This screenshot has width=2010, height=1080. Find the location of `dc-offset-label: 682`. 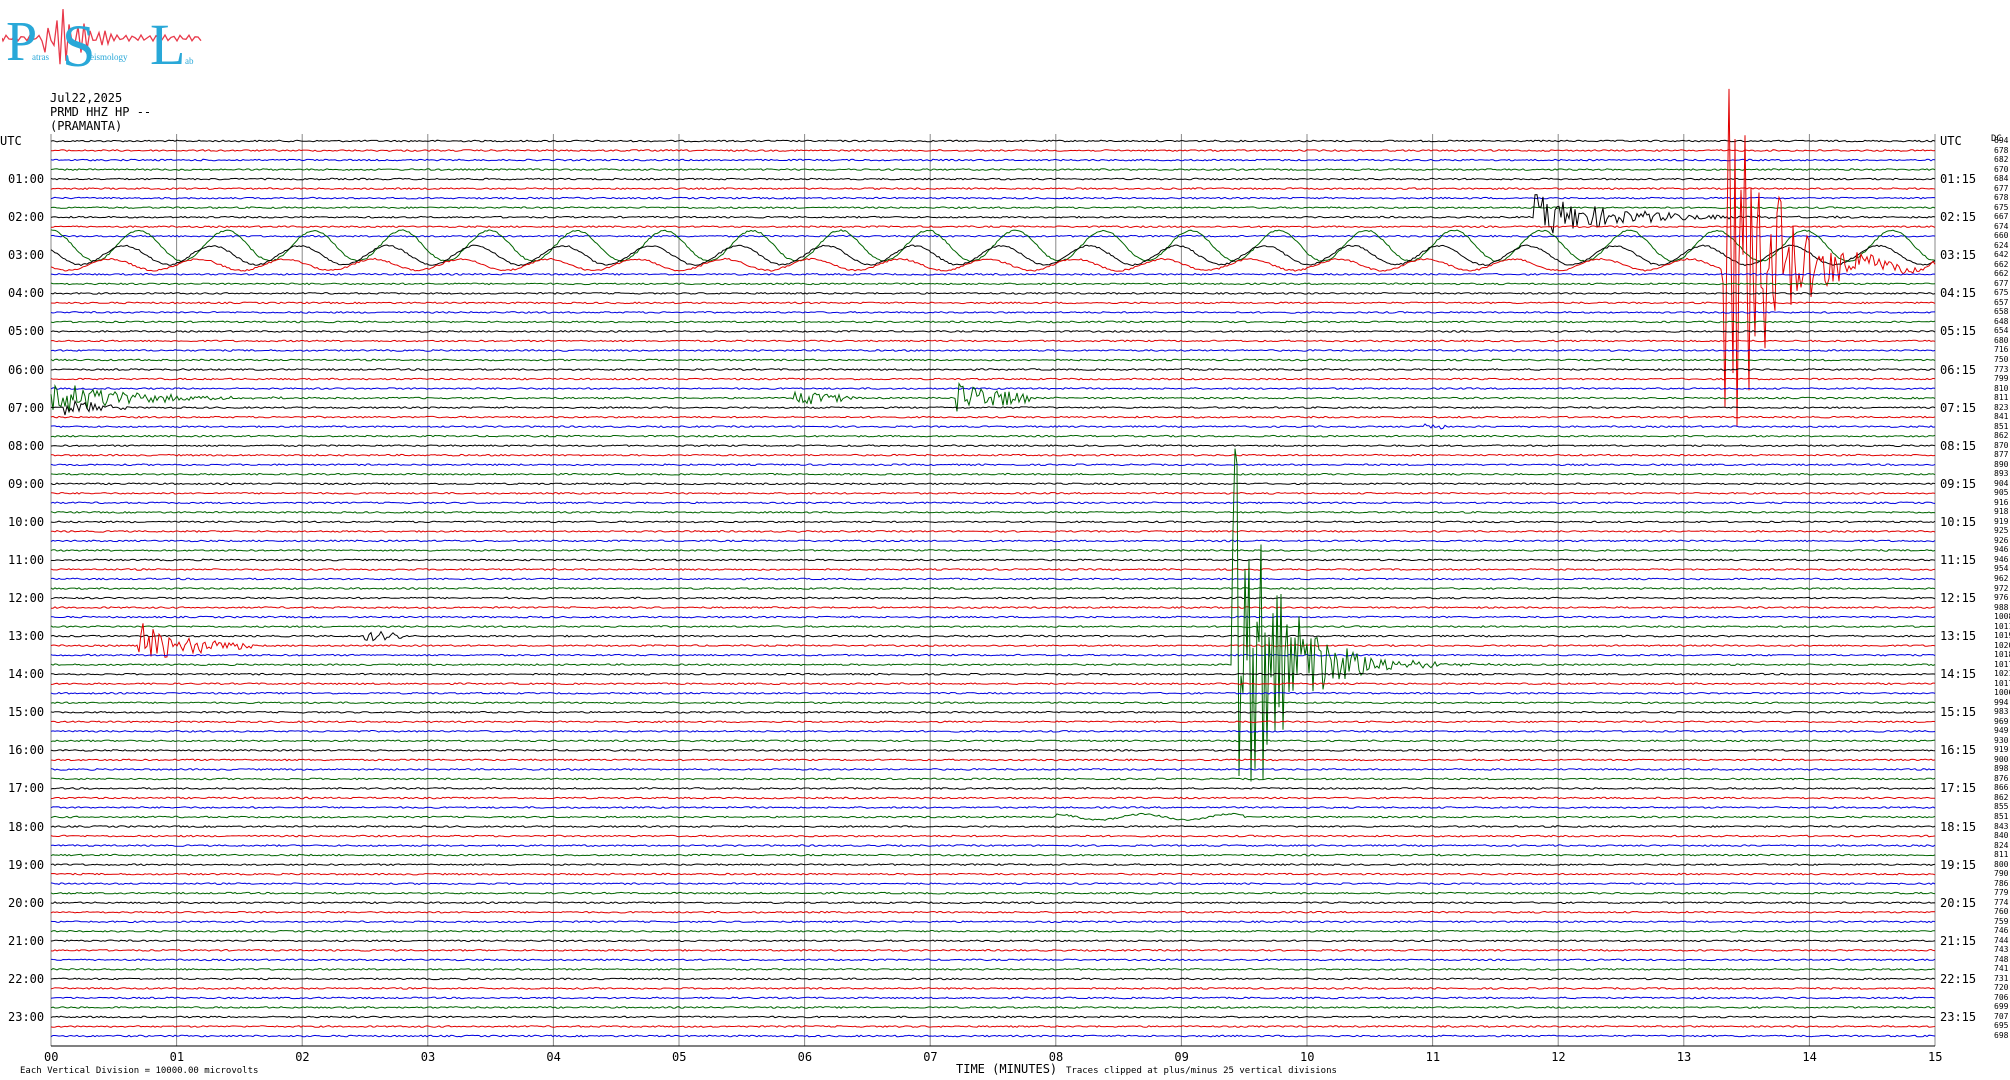

dc-offset-label: 682 is located at coordinates (2001, 160).